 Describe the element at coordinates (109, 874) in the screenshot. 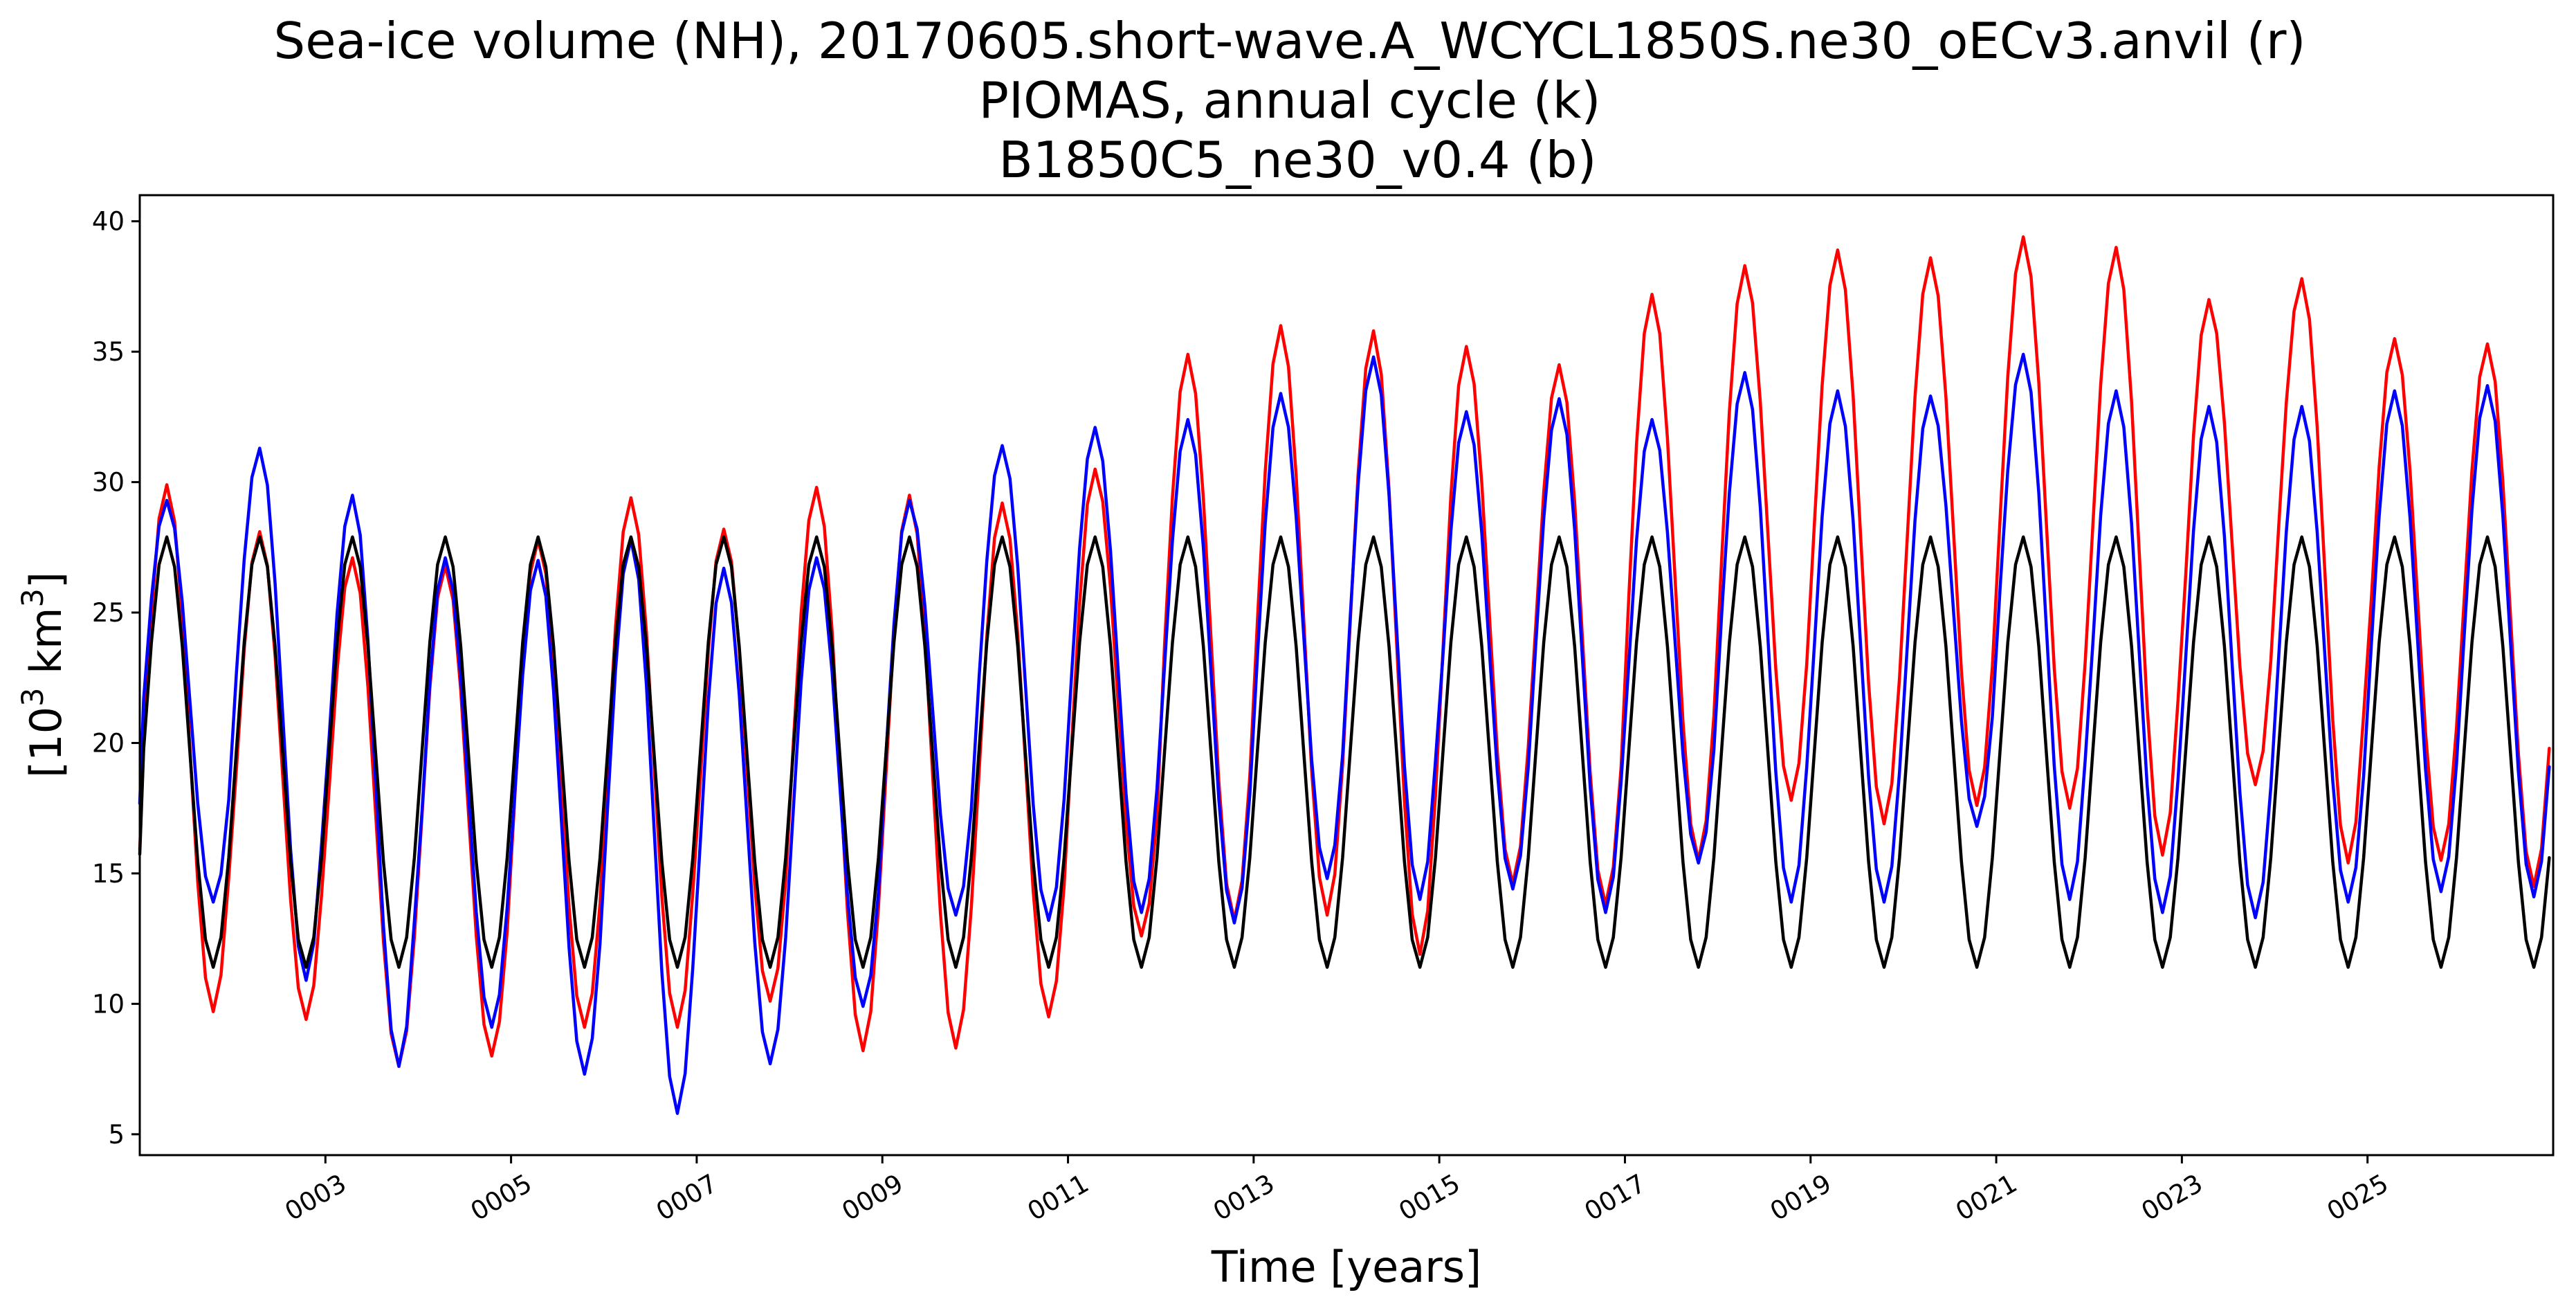

I see `y-tick-label: 15` at that location.